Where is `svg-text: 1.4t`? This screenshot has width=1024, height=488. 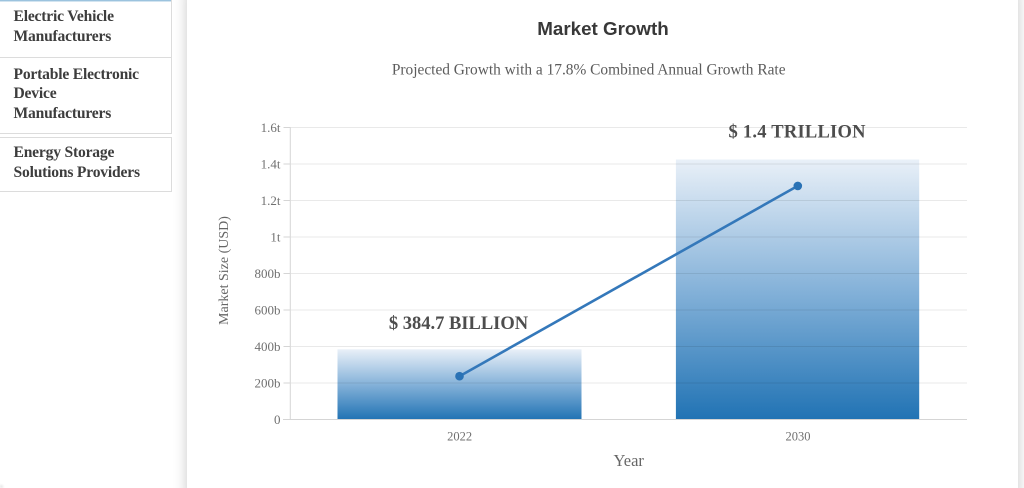
svg-text: 1.4t is located at coordinates (271, 164).